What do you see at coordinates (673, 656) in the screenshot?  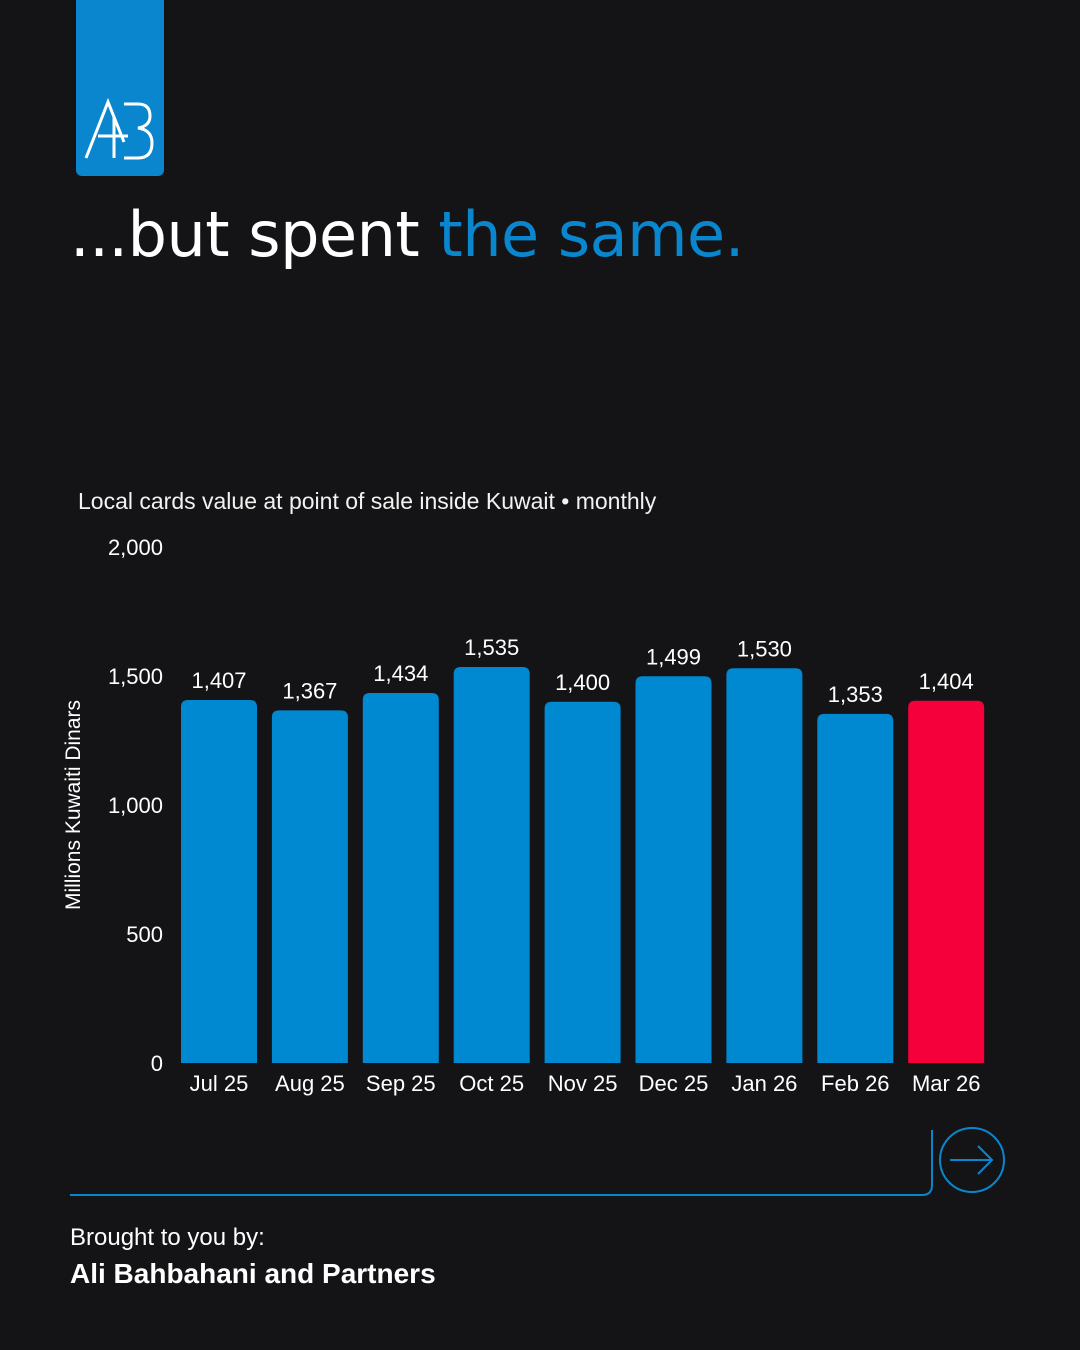 I see `bar-value-label: 1,499` at bounding box center [673, 656].